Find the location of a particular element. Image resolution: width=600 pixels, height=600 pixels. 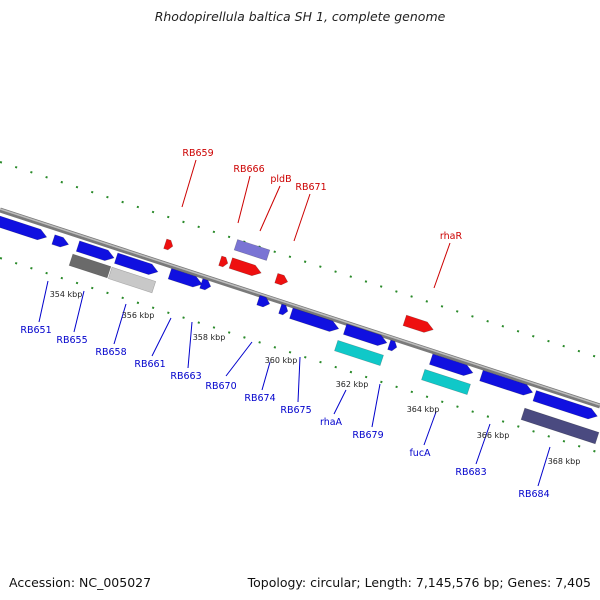

reverse-gene-label: fucA is located at coordinates (420, 453).